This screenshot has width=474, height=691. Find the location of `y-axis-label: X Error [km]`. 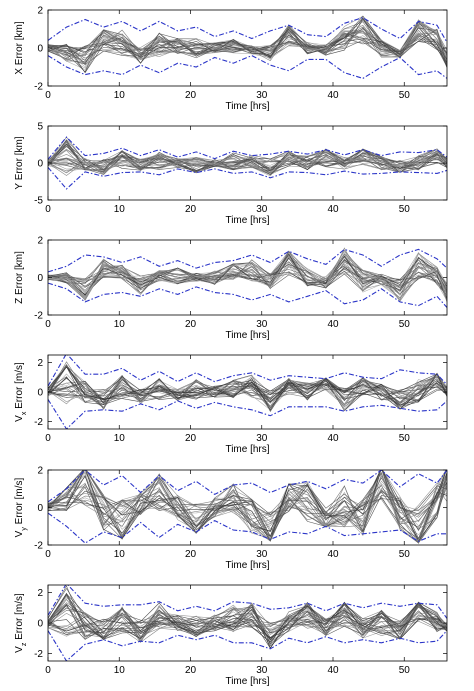

y-axis-label: X Error [km] is located at coordinates (19, 48).